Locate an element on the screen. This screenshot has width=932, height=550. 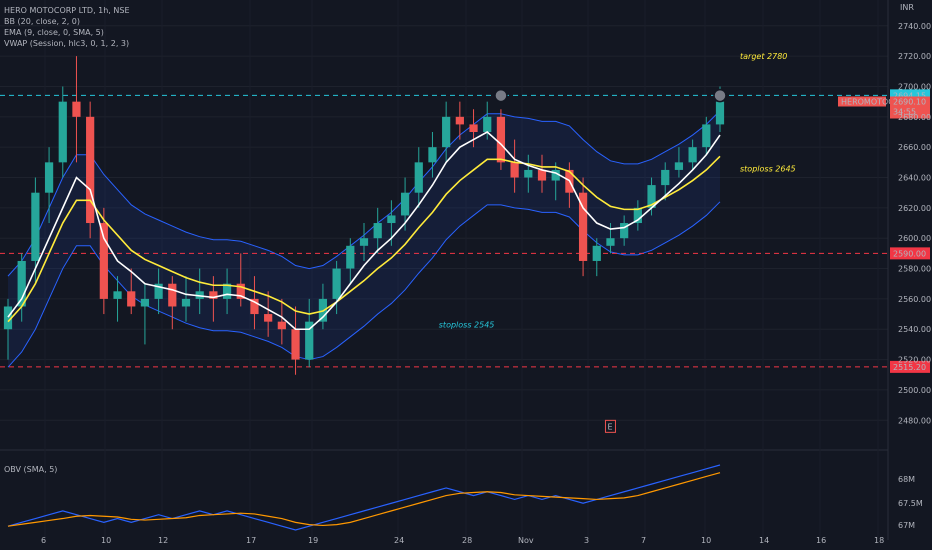
ema-indicator-label: EMA (9, close, 0, SMA, 5) is located at coordinates (54, 32).